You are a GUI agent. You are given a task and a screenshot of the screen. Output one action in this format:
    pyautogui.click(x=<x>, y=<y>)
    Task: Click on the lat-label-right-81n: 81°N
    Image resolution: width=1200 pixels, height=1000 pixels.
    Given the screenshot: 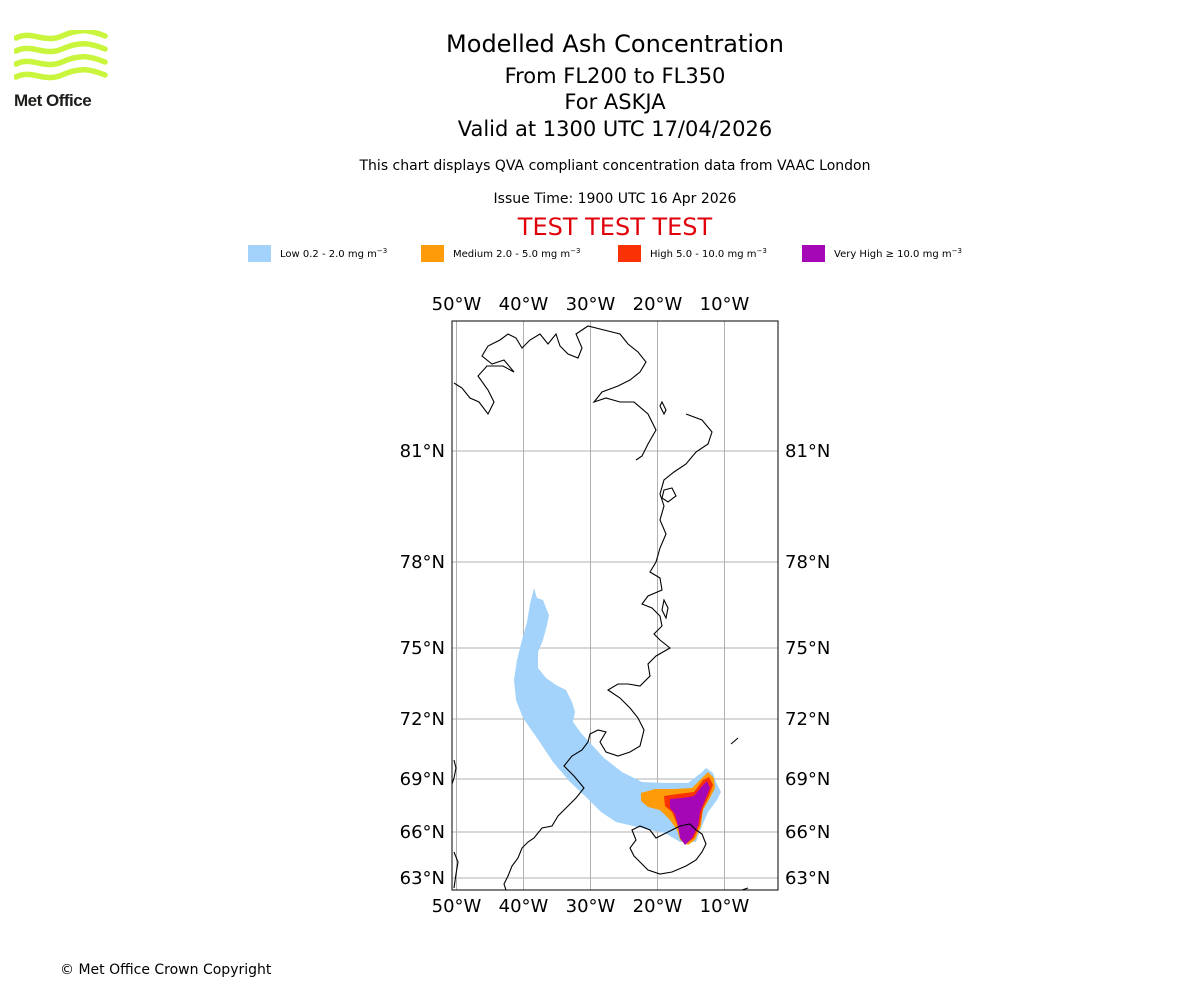 What is the action you would take?
    pyautogui.click(x=807, y=451)
    